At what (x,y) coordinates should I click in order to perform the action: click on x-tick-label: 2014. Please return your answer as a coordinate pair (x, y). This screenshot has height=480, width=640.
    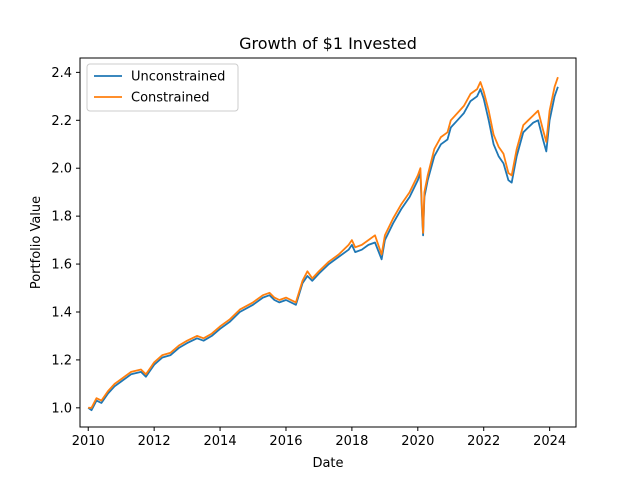
    Looking at the image, I should click on (220, 441).